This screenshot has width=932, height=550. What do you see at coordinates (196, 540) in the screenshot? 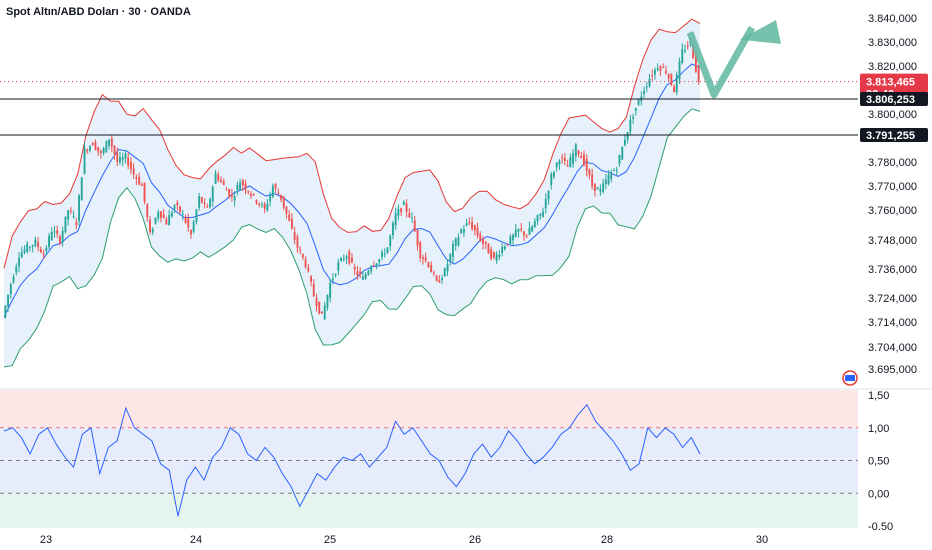
I see `time-tick-label: 24` at bounding box center [196, 540].